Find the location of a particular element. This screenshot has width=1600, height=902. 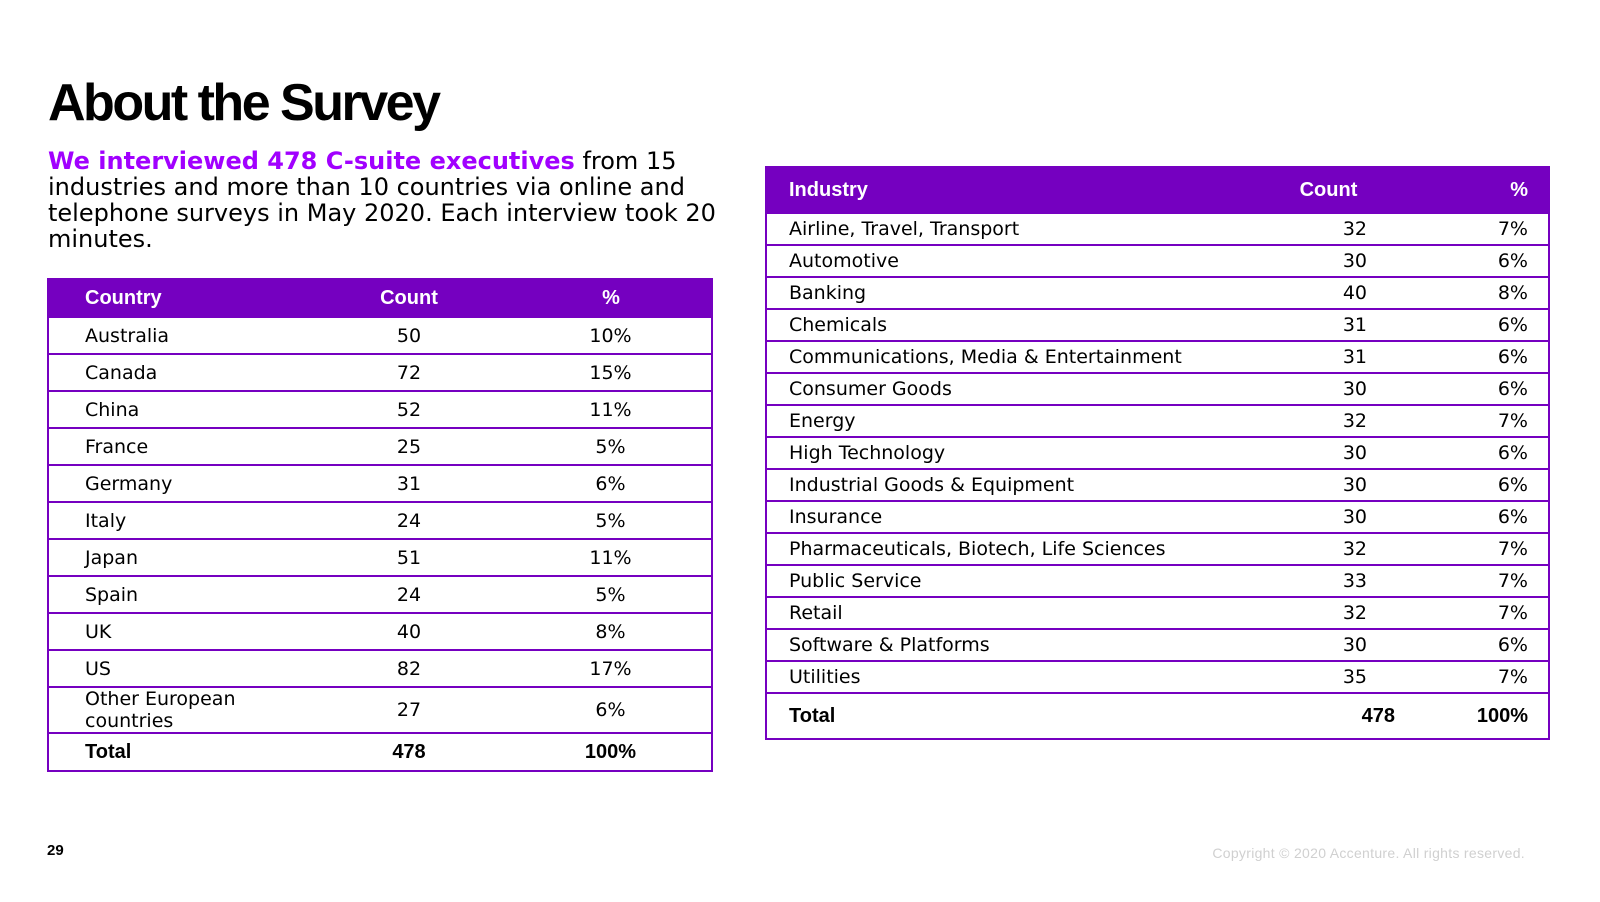

country-row: Germany 31 6% is located at coordinates (380, 484).